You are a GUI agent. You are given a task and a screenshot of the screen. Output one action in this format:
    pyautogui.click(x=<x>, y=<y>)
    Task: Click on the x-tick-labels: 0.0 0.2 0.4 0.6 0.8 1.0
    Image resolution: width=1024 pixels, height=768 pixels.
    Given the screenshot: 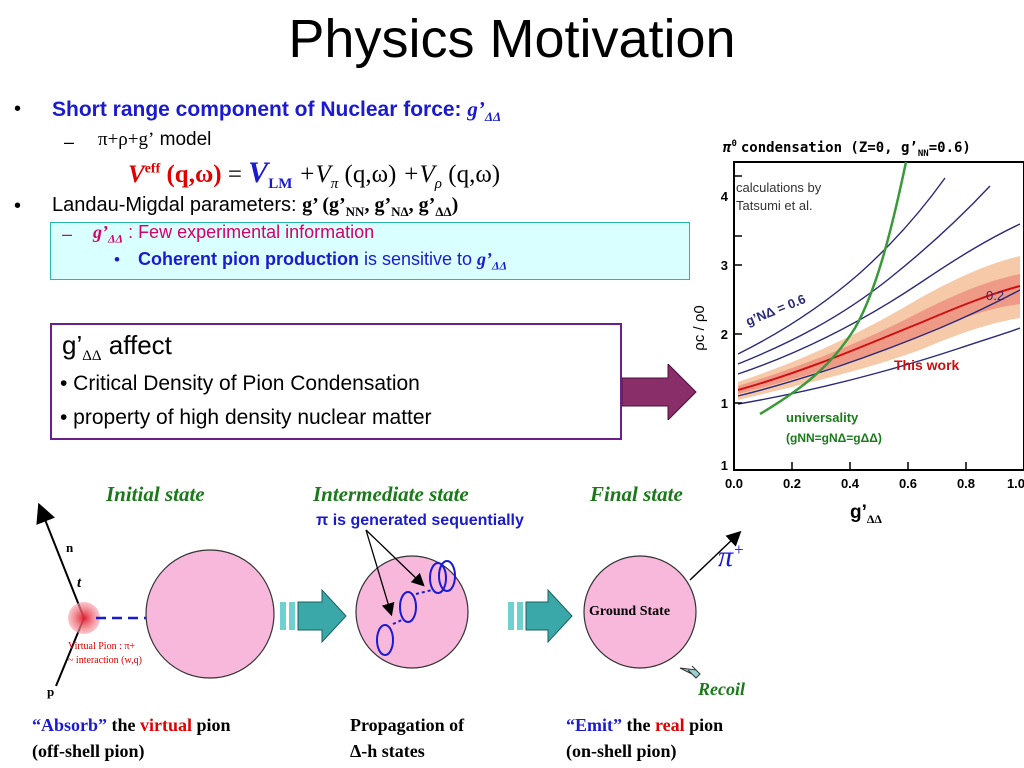 What is the action you would take?
    pyautogui.click(x=874, y=483)
    